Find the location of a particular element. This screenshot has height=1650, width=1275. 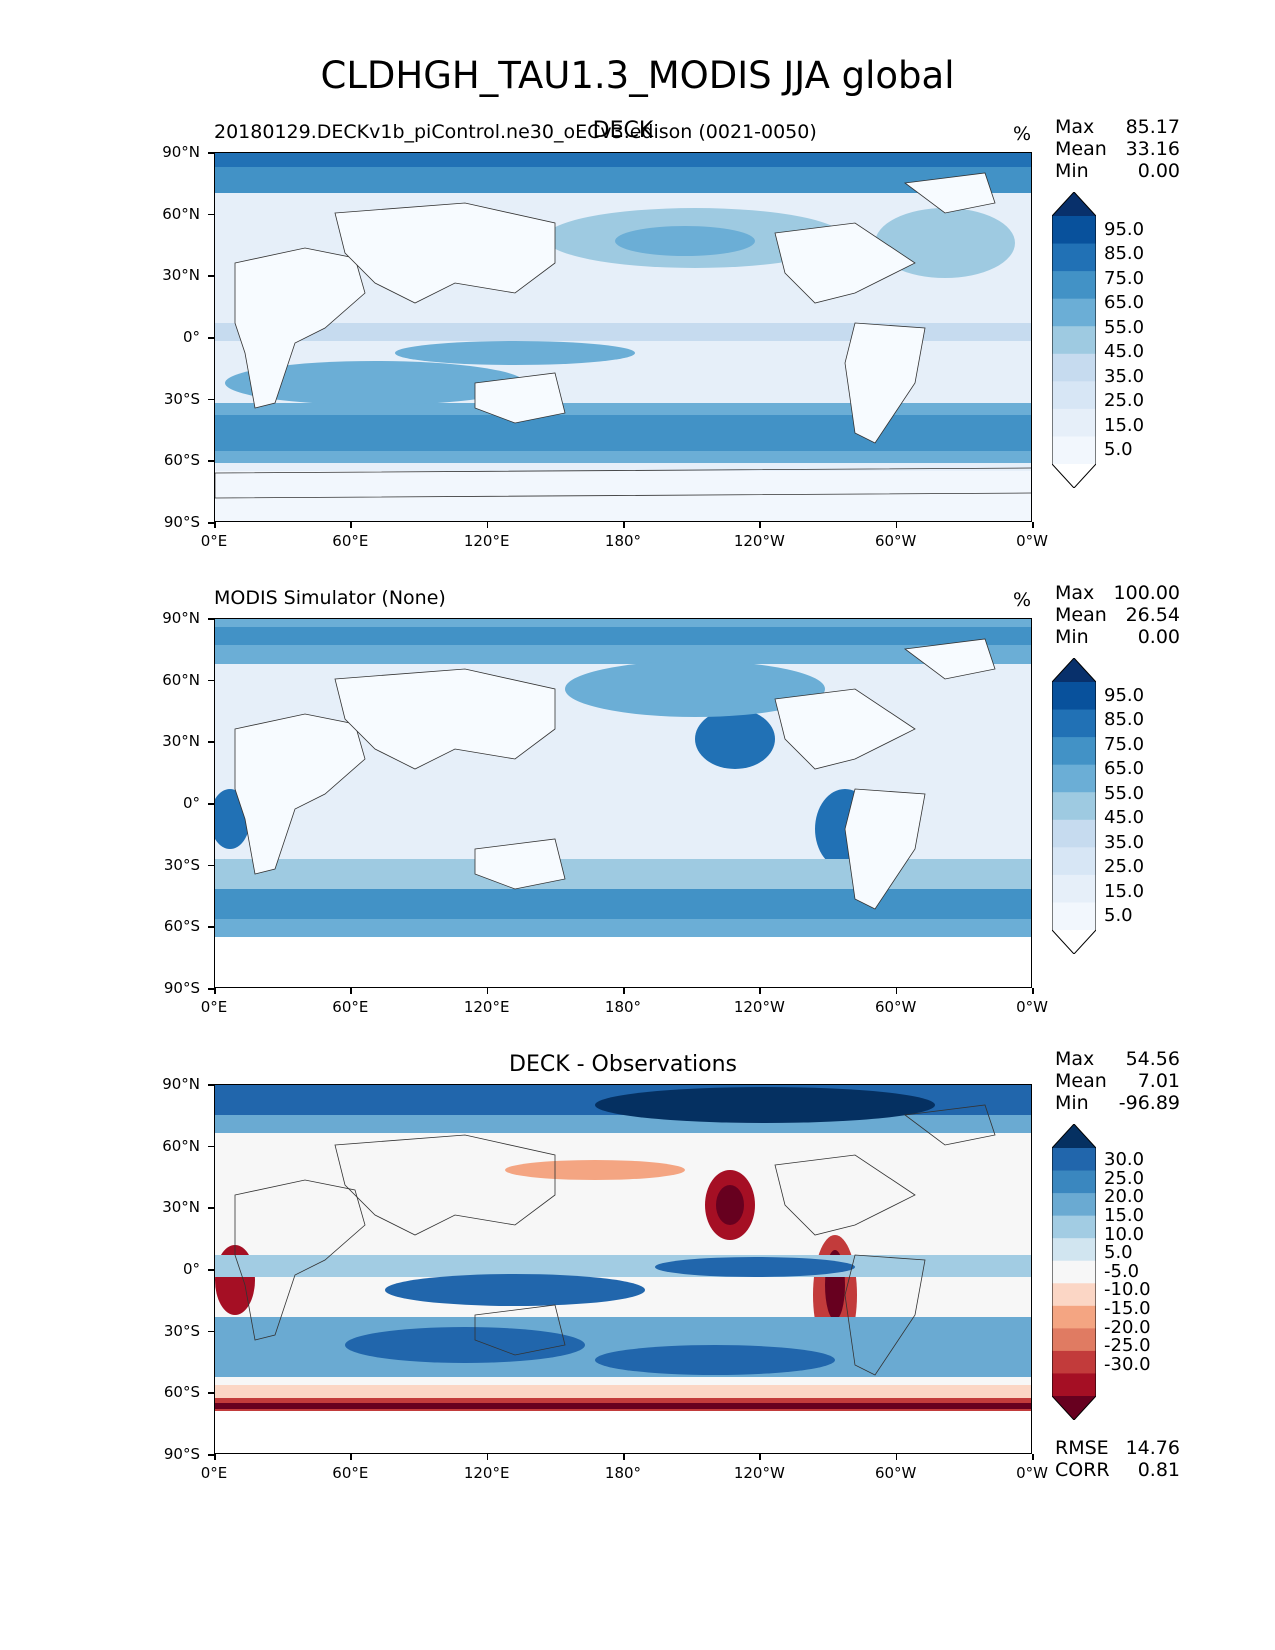

colorbar-tick-label: -5.0 is located at coordinates (1122, 1271).